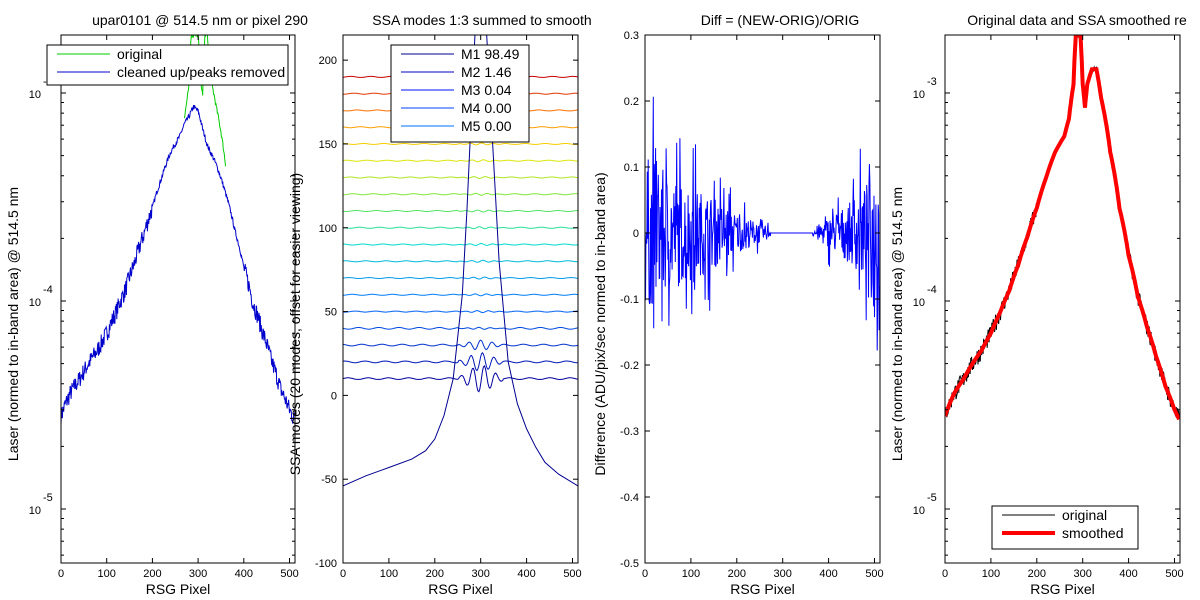 The width and height of the screenshot is (1200, 600). Describe the element at coordinates (631, 102) in the screenshot. I see `y-tick-label: 0.2` at that location.